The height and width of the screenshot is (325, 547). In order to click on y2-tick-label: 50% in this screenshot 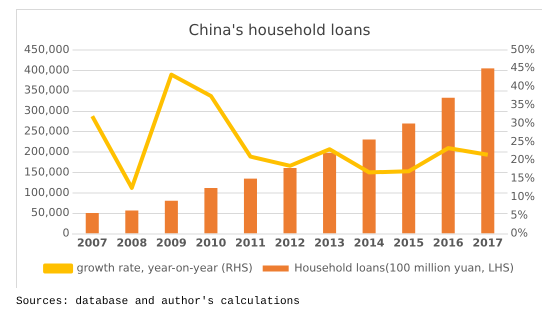, I will do `click(523, 49)`.